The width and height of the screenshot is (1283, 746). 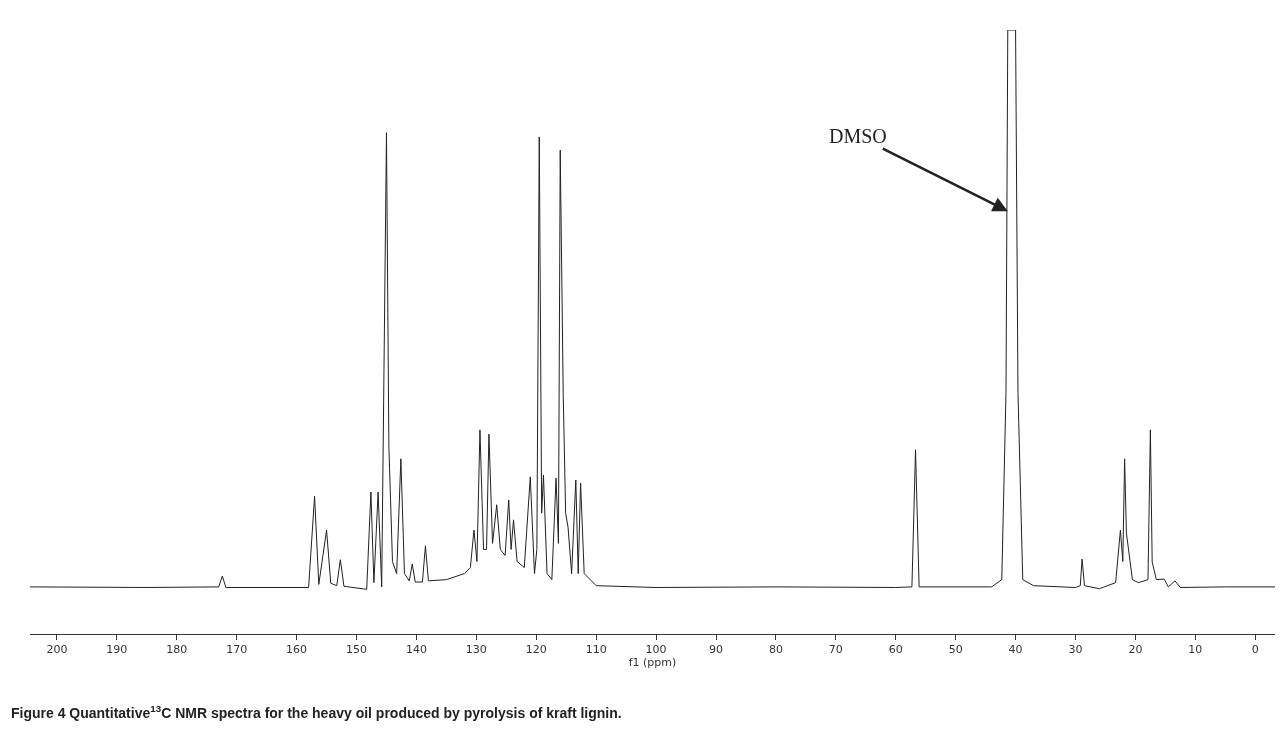 I want to click on x-tick-label: 0, so click(x=1255, y=650).